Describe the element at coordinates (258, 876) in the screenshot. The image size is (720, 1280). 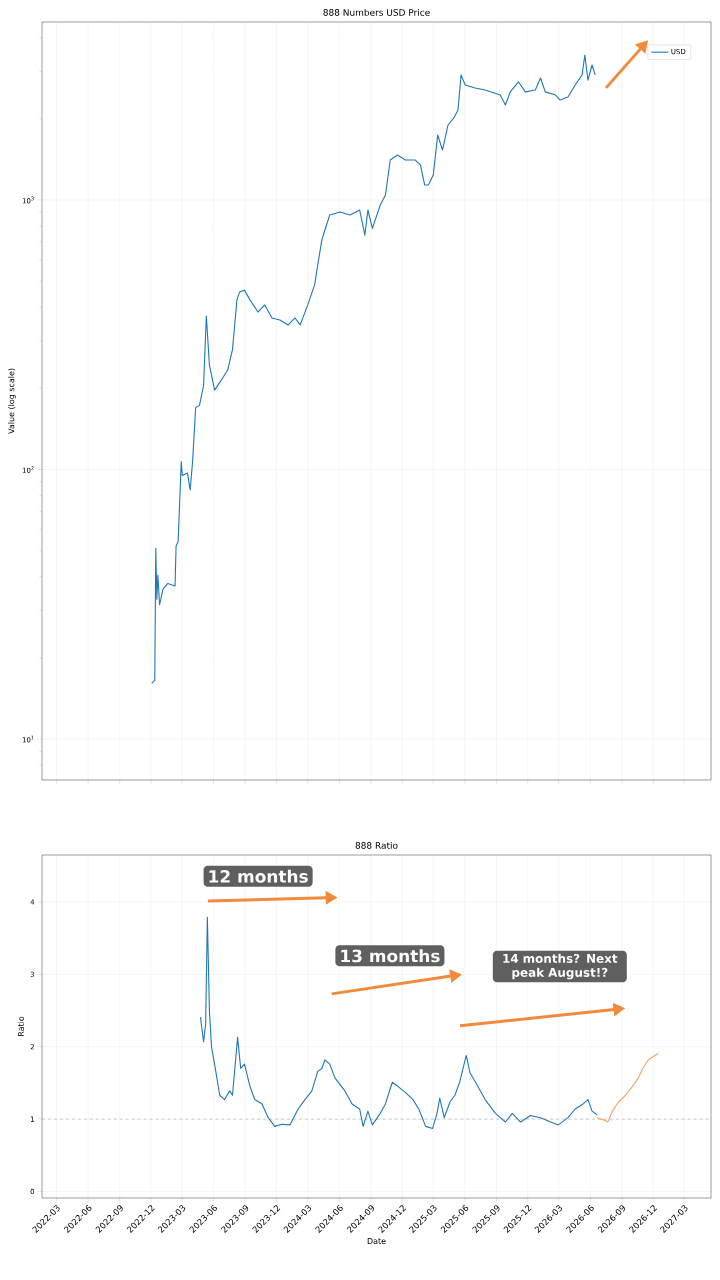
I see `annotation: 12 months` at that location.